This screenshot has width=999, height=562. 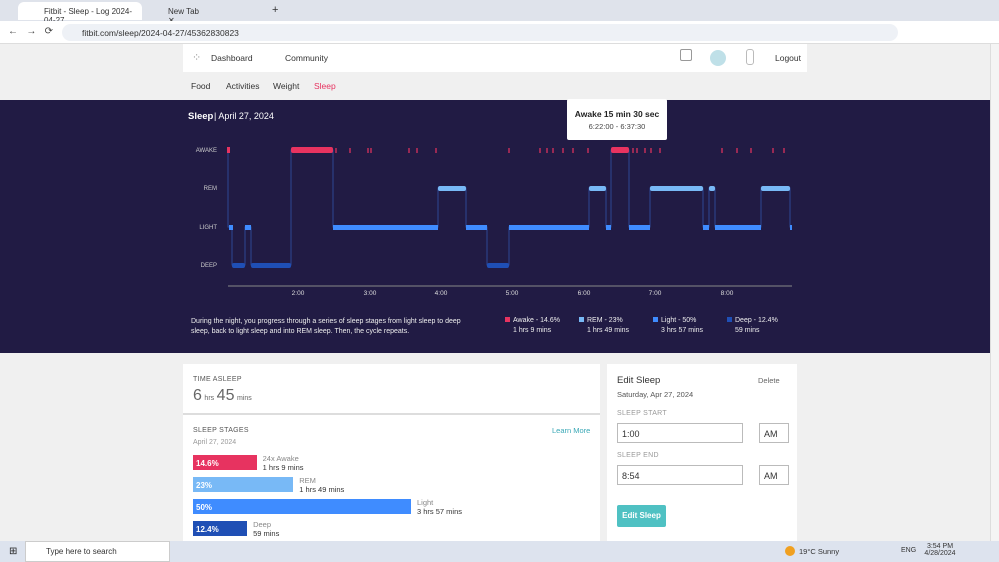 What do you see at coordinates (509, 207) in the screenshot?
I see `hypnogram` at bounding box center [509, 207].